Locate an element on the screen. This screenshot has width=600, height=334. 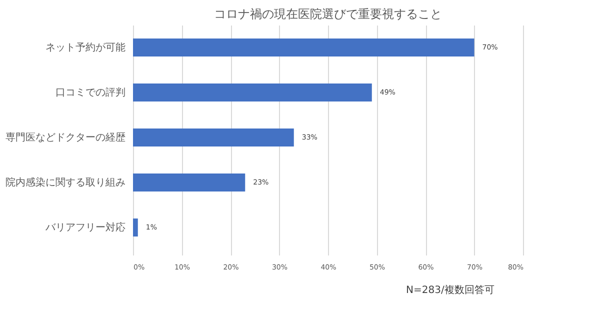
y-tick-label: 口コミでの評判 is located at coordinates (91, 92).